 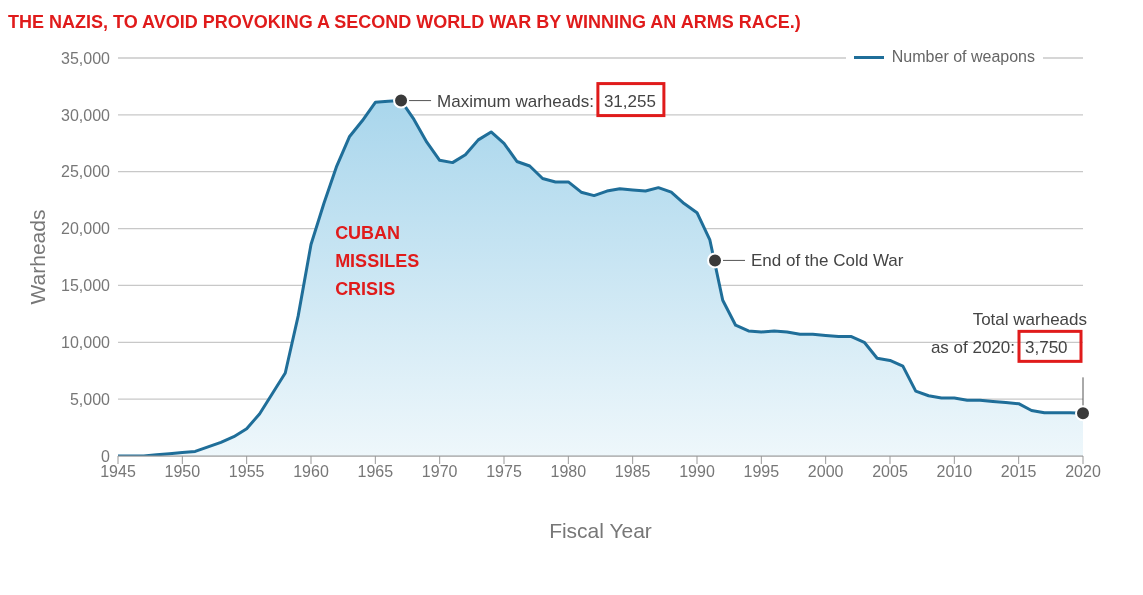 What do you see at coordinates (118, 472) in the screenshot?
I see `x-tick-label: 1945` at bounding box center [118, 472].